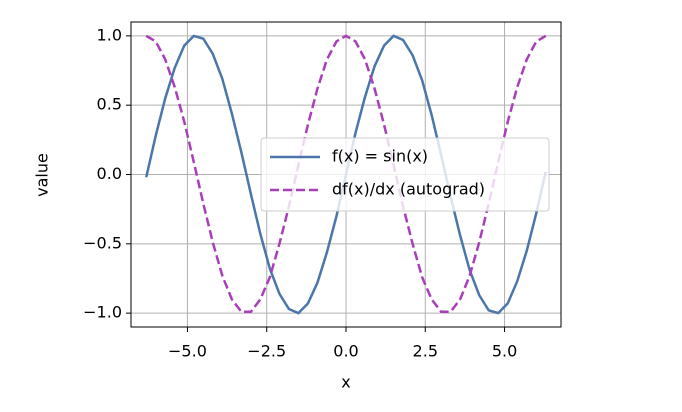  Describe the element at coordinates (42, 175) in the screenshot. I see `y-axis-label: value` at that location.